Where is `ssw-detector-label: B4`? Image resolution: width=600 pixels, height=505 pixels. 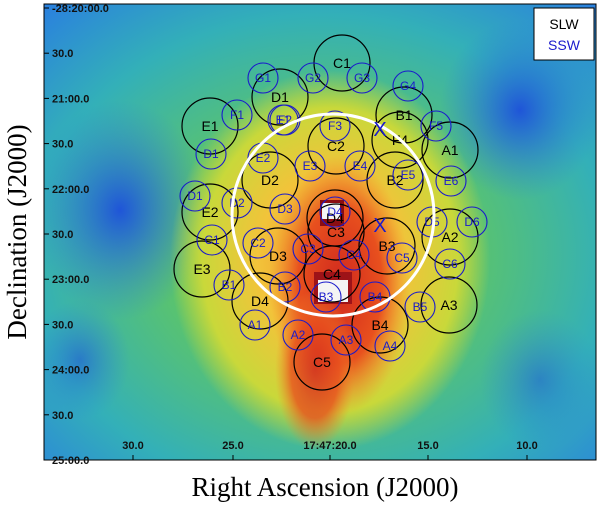
ssw-detector-label: B4 is located at coordinates (375, 297).